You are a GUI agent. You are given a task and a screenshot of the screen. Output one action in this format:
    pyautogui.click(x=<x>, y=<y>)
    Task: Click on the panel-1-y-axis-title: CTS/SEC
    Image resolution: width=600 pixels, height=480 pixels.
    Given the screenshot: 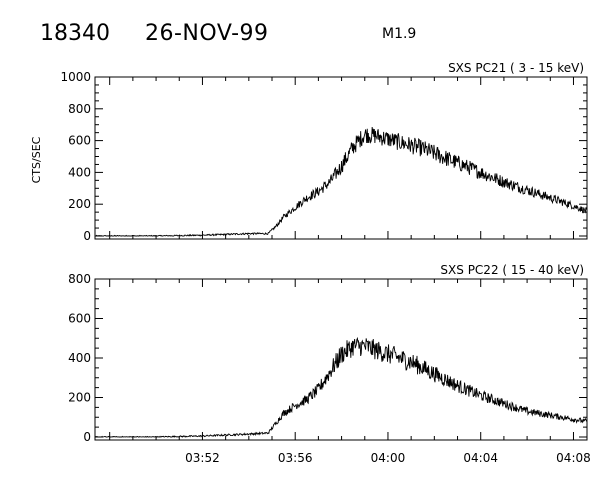 What is the action you would take?
    pyautogui.click(x=36, y=159)
    